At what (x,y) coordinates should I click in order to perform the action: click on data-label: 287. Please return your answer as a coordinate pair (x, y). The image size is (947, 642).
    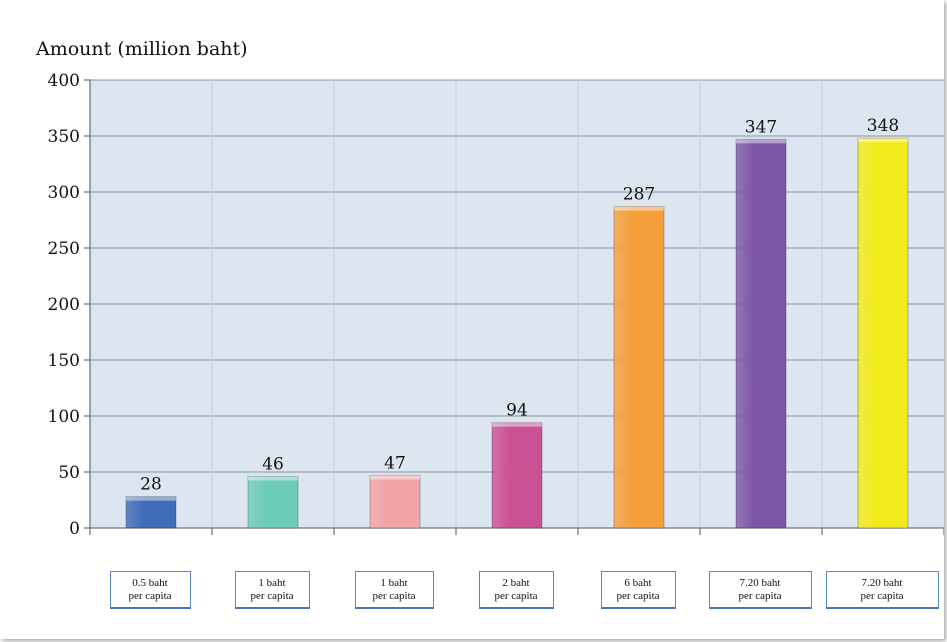
    Looking at the image, I should click on (639, 195).